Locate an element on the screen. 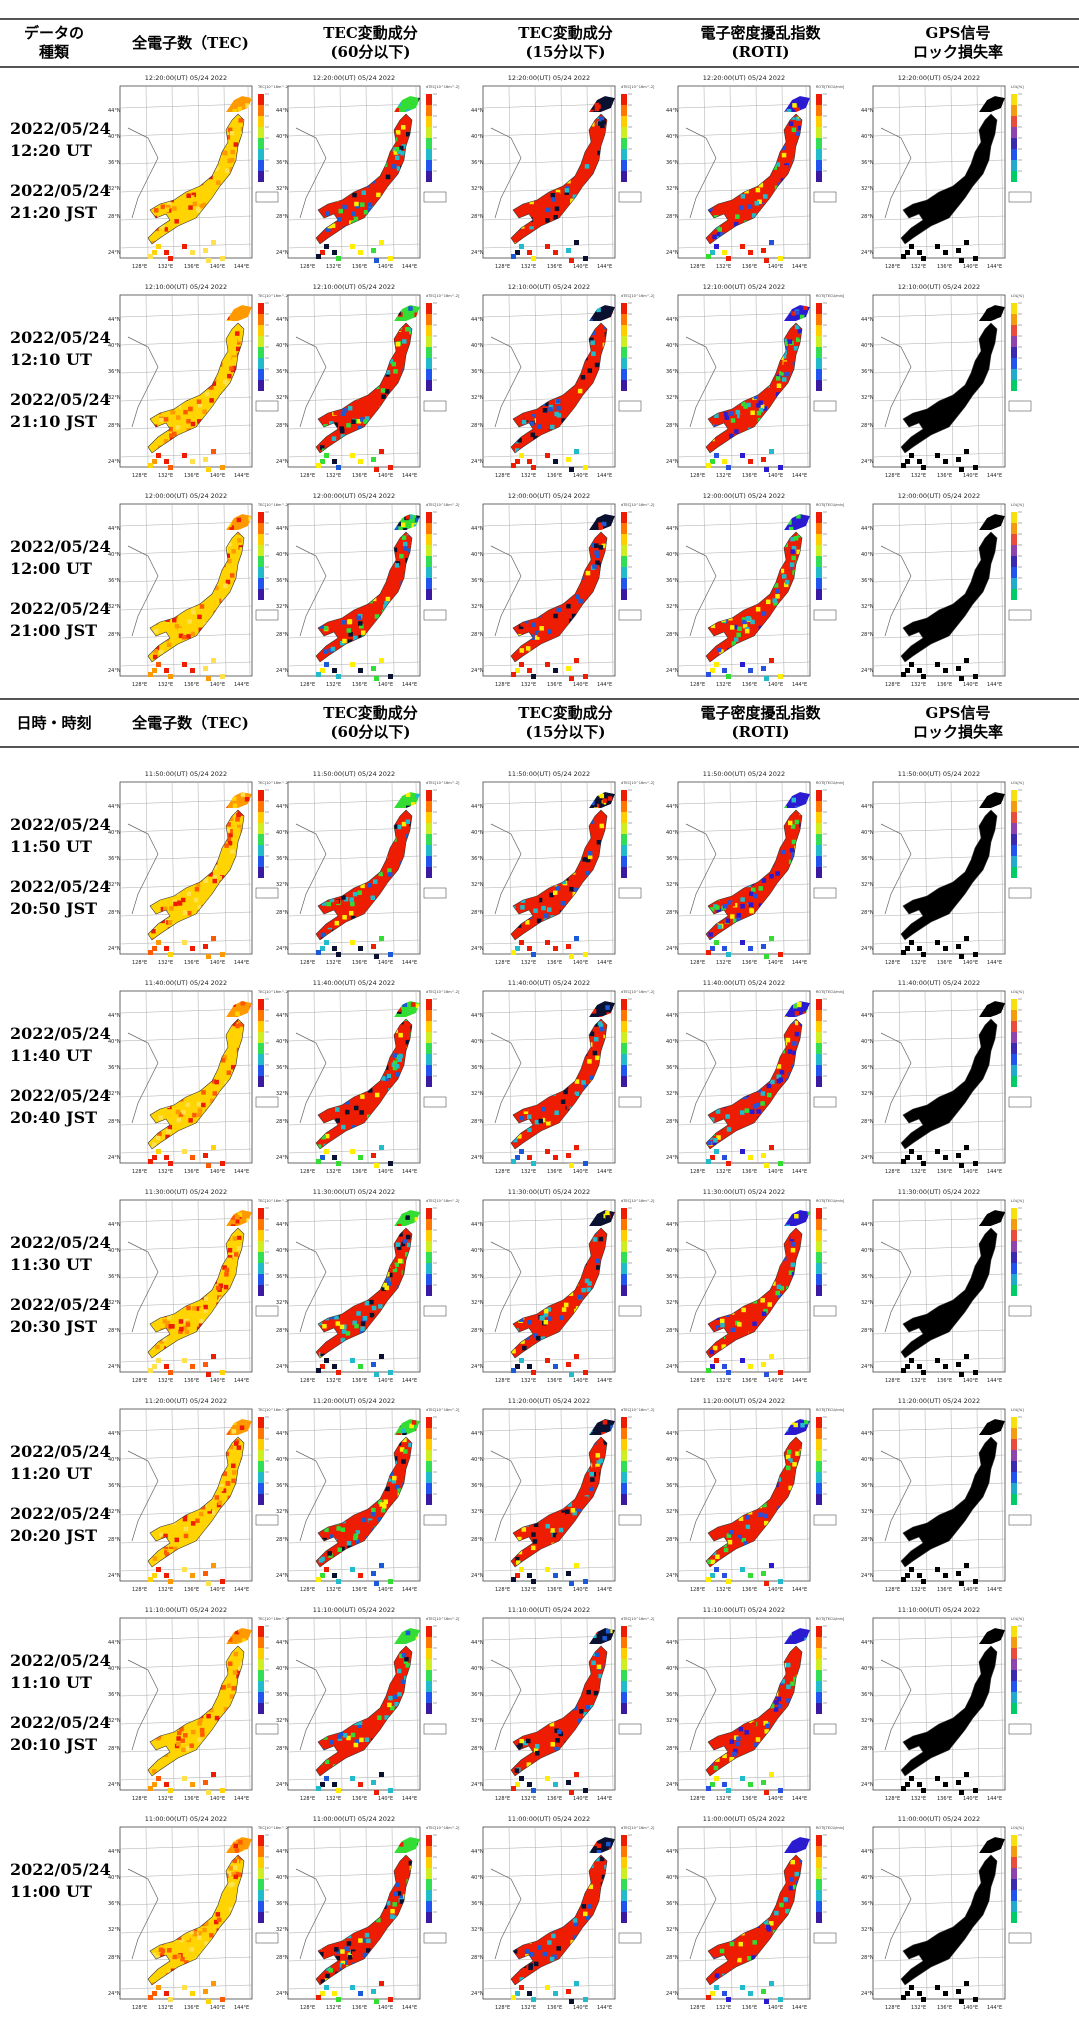  lat-tick-label: 24°N is located at coordinates (867, 671).